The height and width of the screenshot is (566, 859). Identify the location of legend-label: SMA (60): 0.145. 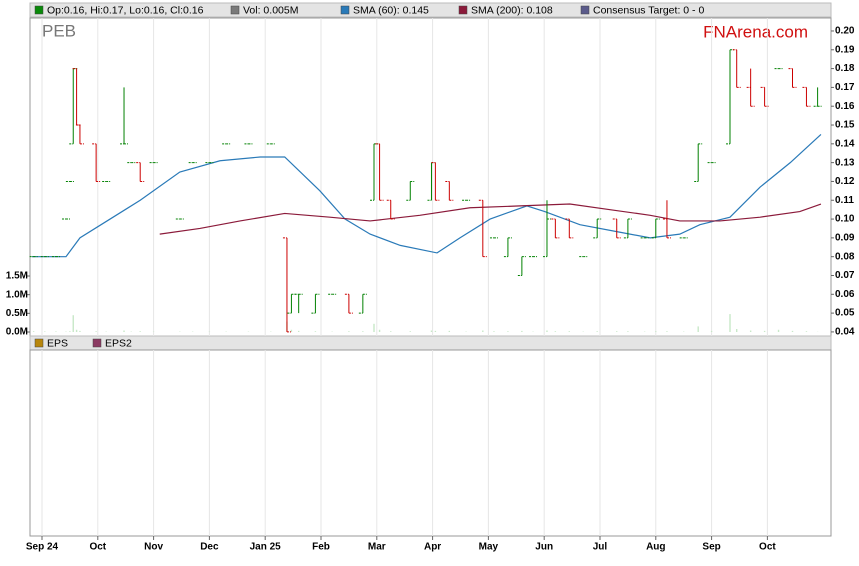
(391, 10).